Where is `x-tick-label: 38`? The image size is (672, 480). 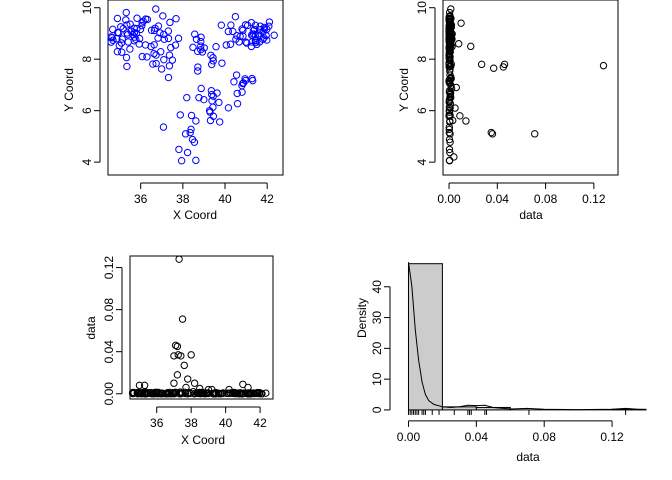 x-tick-label: 38 is located at coordinates (183, 199).